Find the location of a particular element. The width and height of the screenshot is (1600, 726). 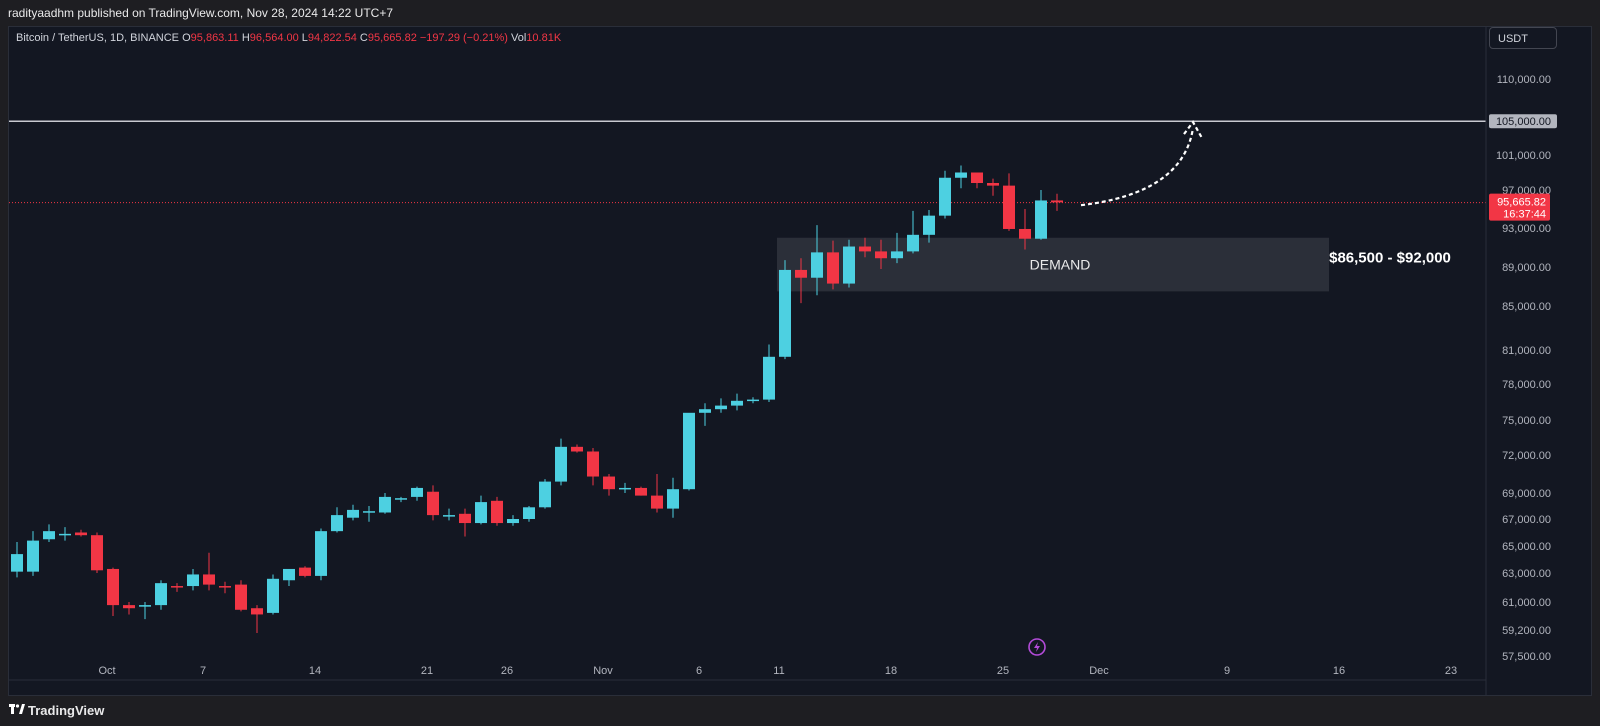

demand-range-label: $86,500 - $92,000 is located at coordinates (1390, 258).